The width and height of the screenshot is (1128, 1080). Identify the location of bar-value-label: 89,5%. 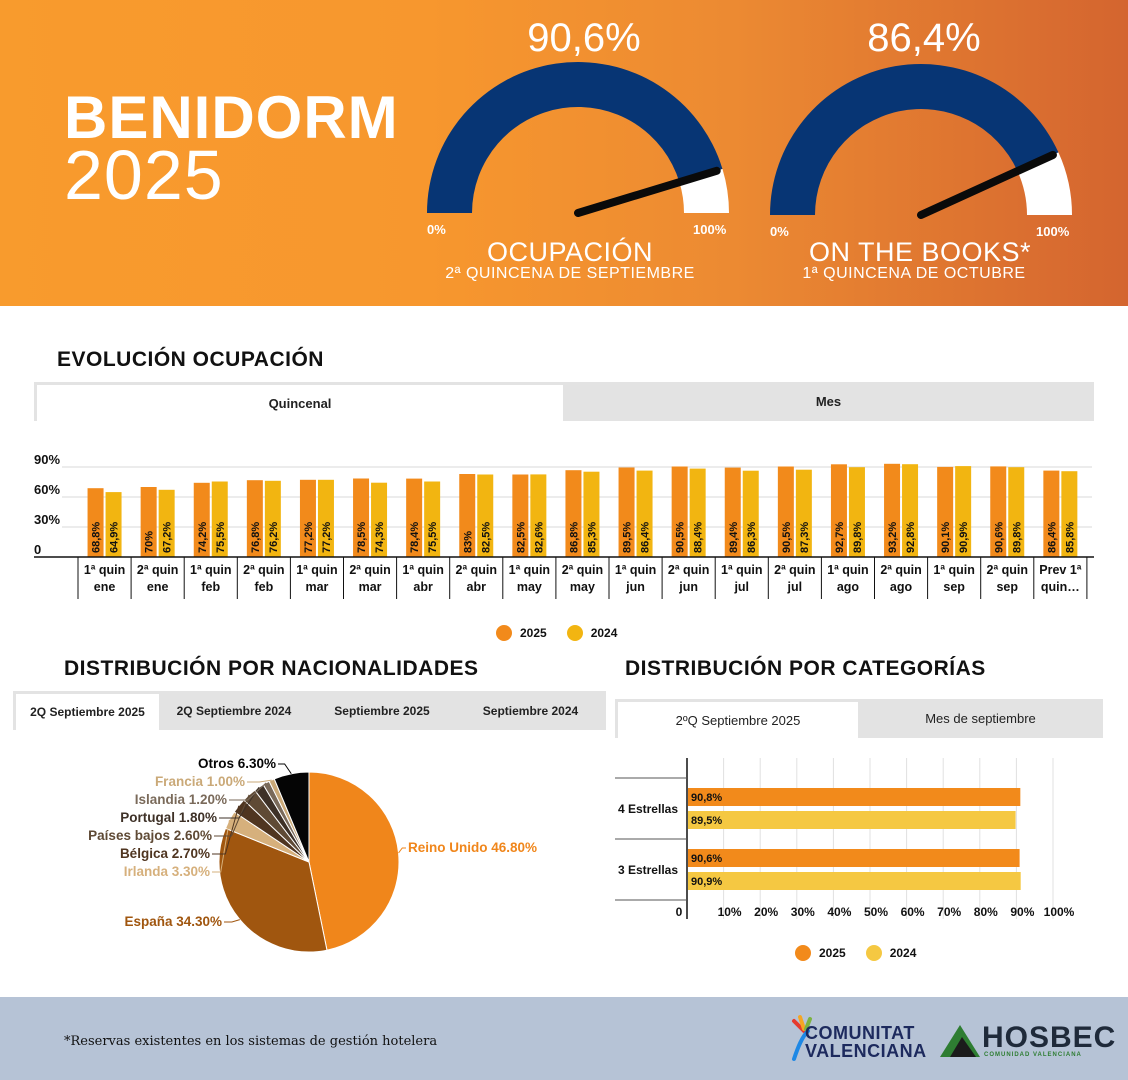
(628, 537).